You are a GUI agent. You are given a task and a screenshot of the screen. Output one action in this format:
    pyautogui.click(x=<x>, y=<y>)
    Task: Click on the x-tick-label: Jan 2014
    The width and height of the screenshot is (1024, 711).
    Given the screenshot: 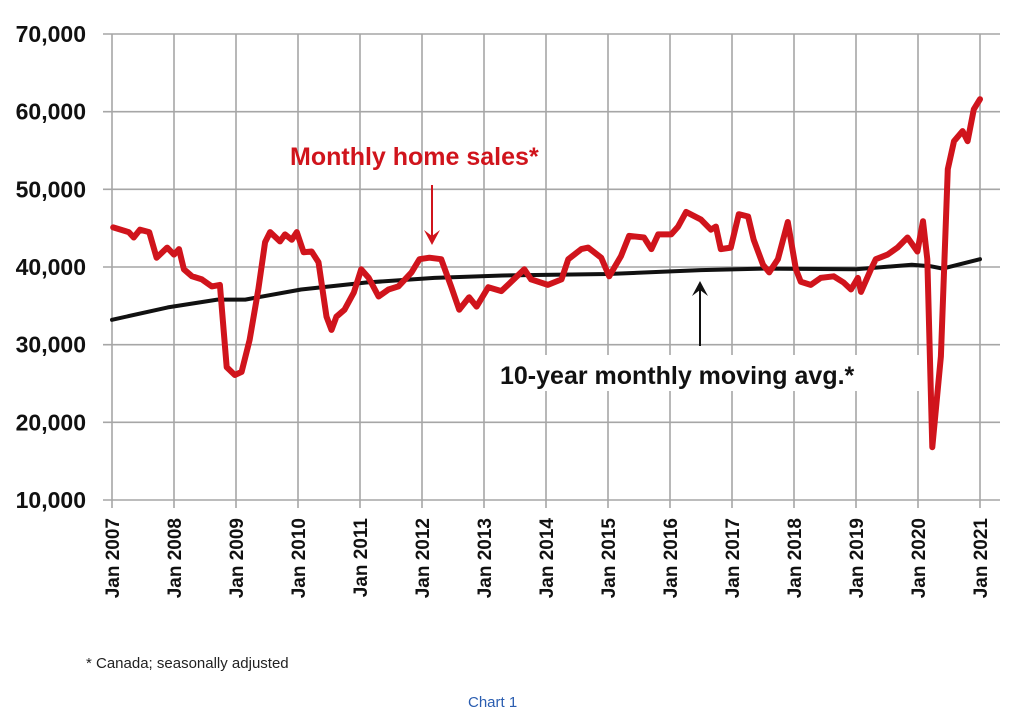 What is the action you would take?
    pyautogui.click(x=547, y=558)
    